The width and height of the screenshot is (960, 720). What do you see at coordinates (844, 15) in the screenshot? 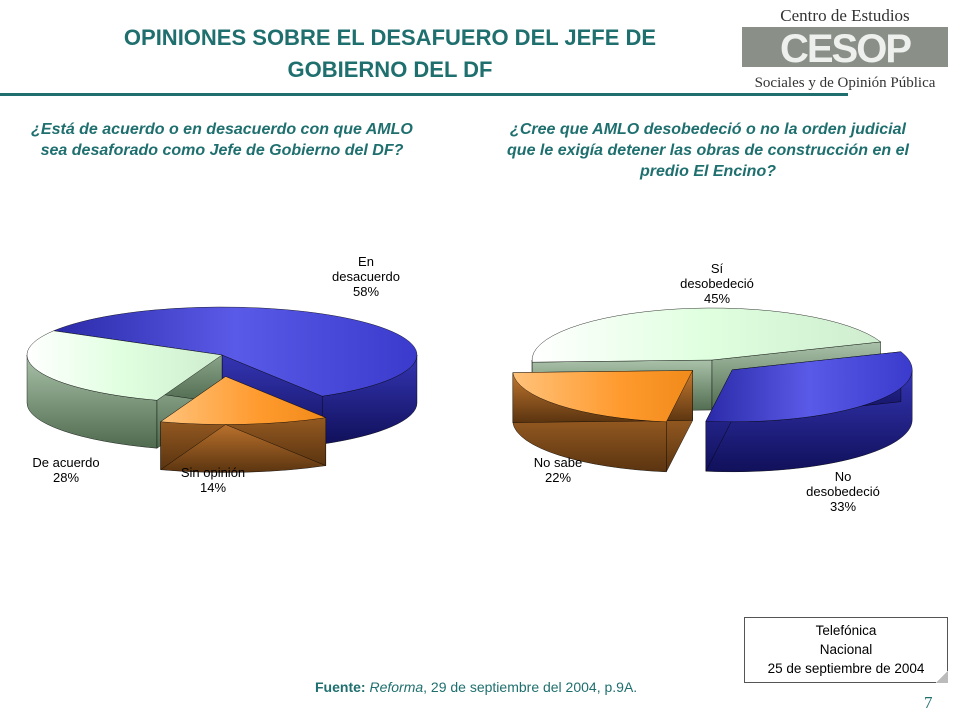
I see `logo-line1: Centro de Estudios` at bounding box center [844, 15].